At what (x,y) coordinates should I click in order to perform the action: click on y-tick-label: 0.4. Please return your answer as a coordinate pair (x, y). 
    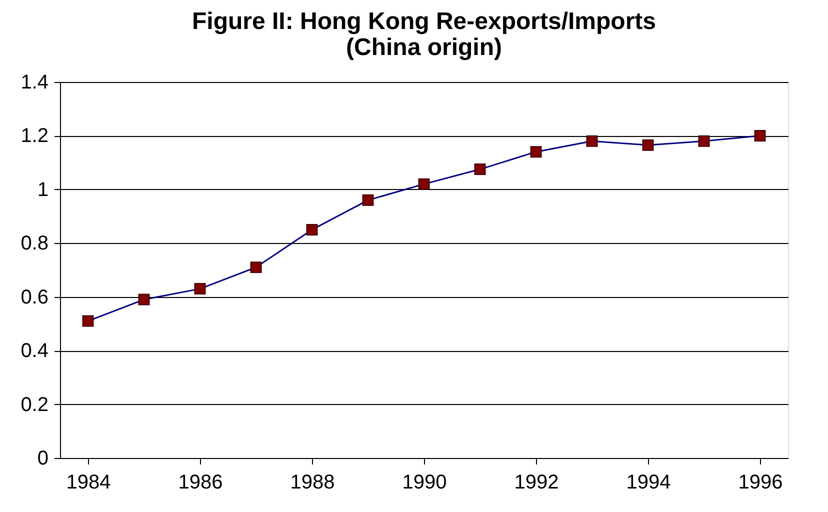
    Looking at the image, I should click on (34, 351).